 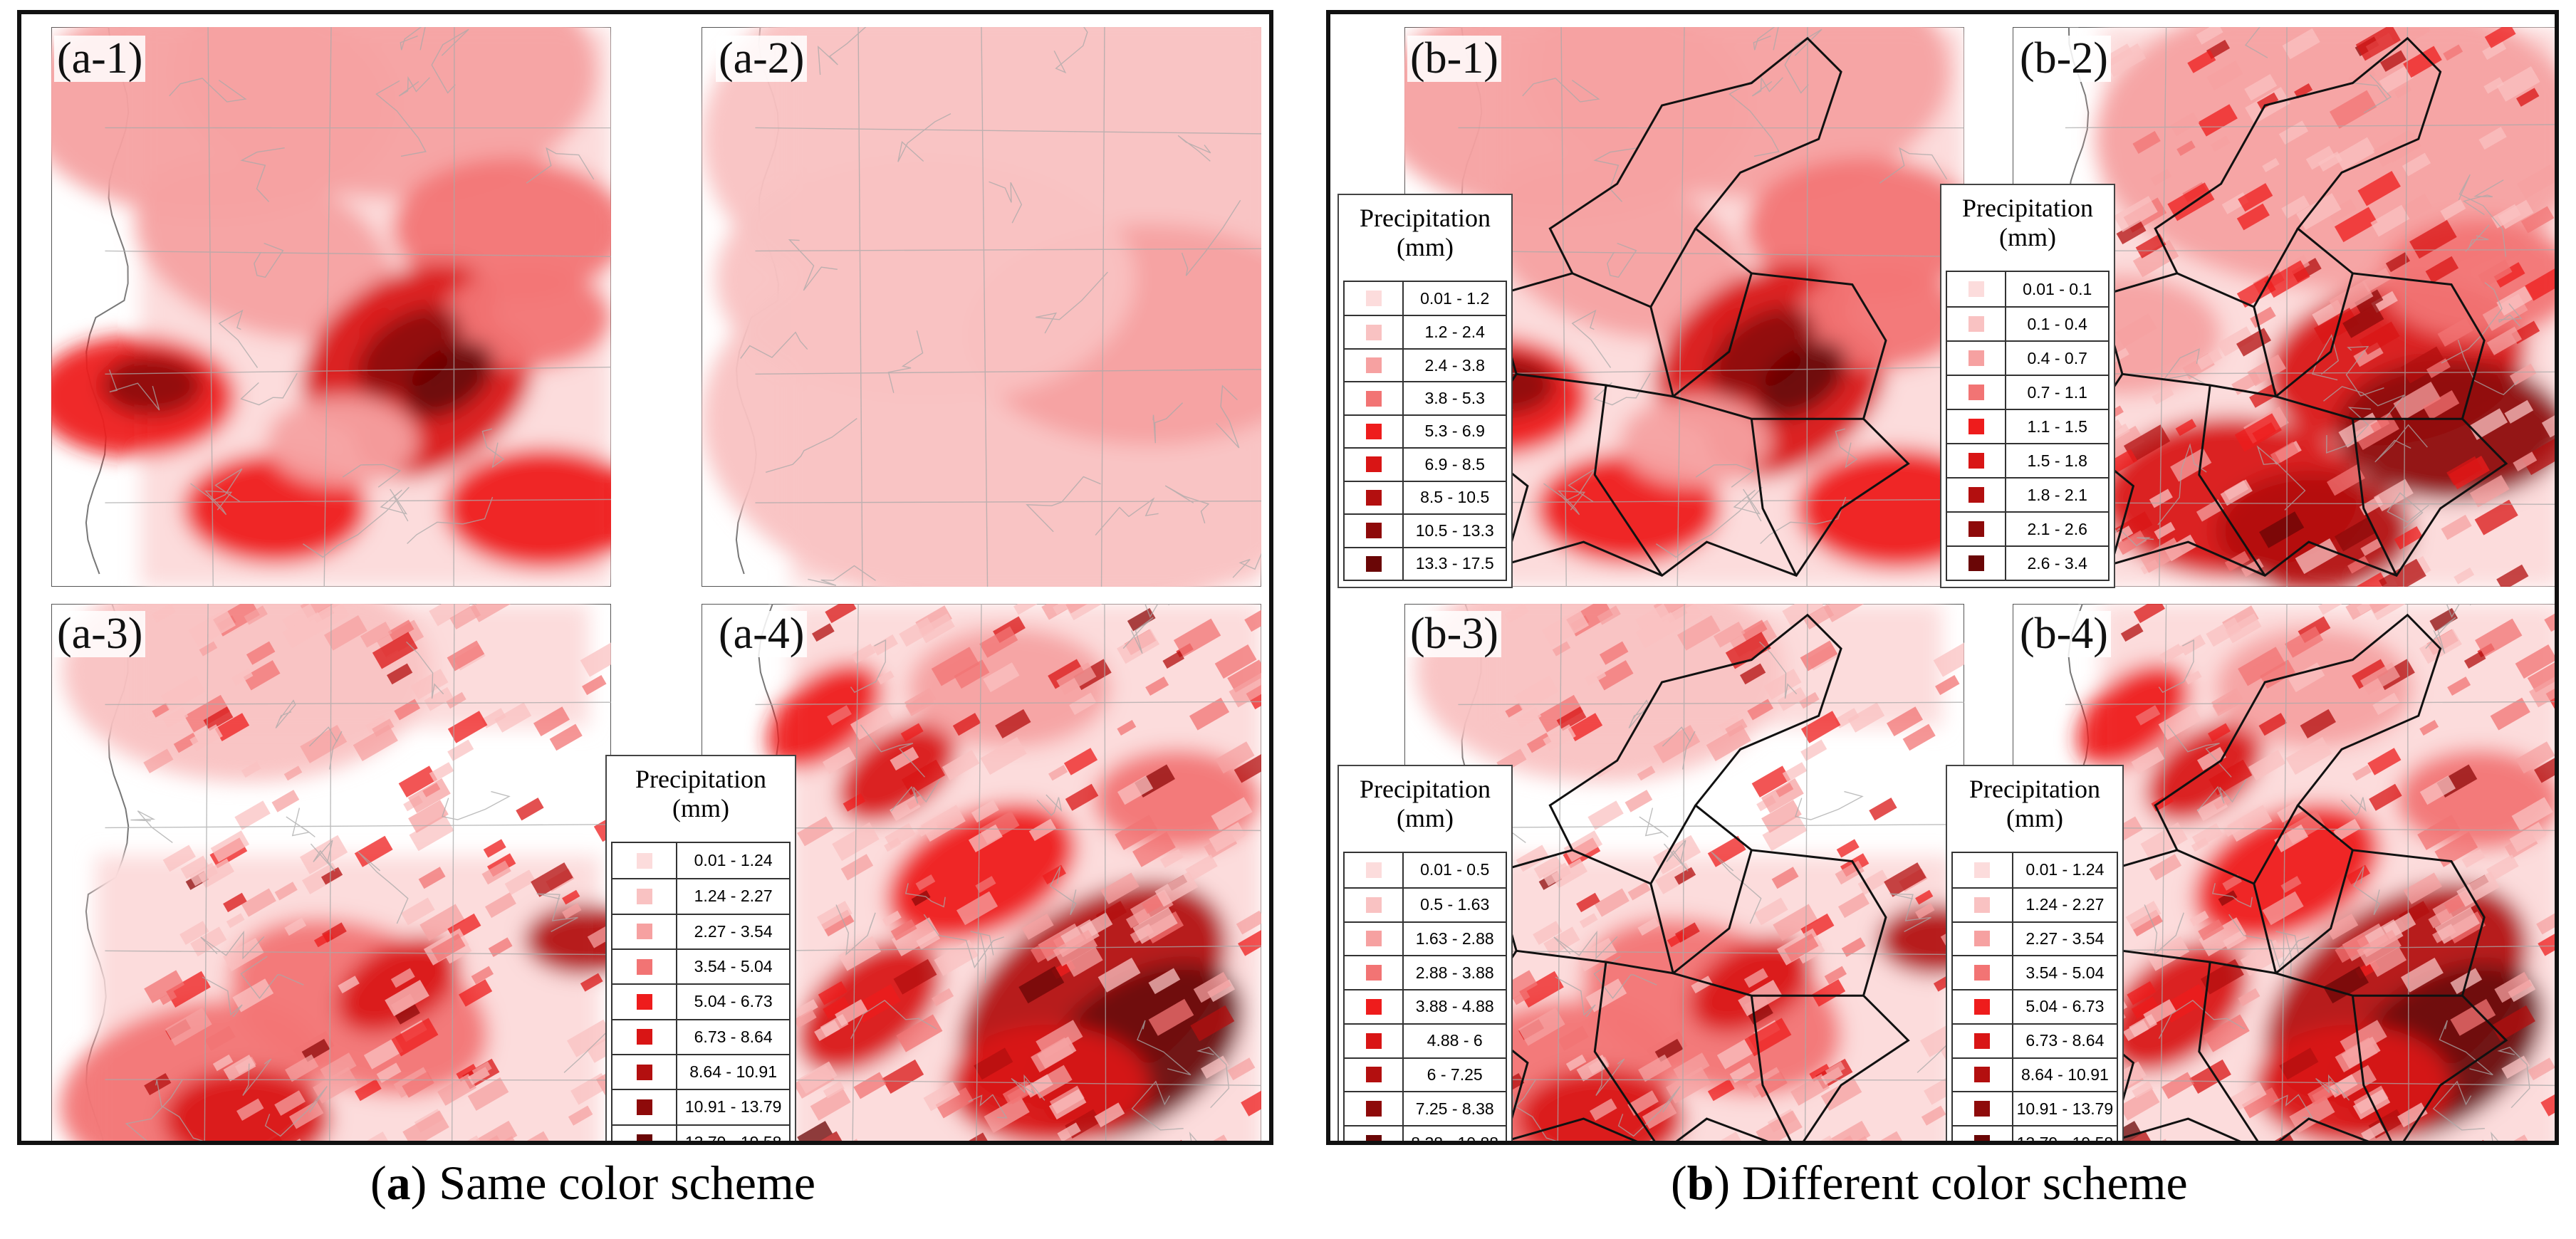 What do you see at coordinates (1455, 905) in the screenshot?
I see `legend-range-label: 0.5 - 1.63` at bounding box center [1455, 905].